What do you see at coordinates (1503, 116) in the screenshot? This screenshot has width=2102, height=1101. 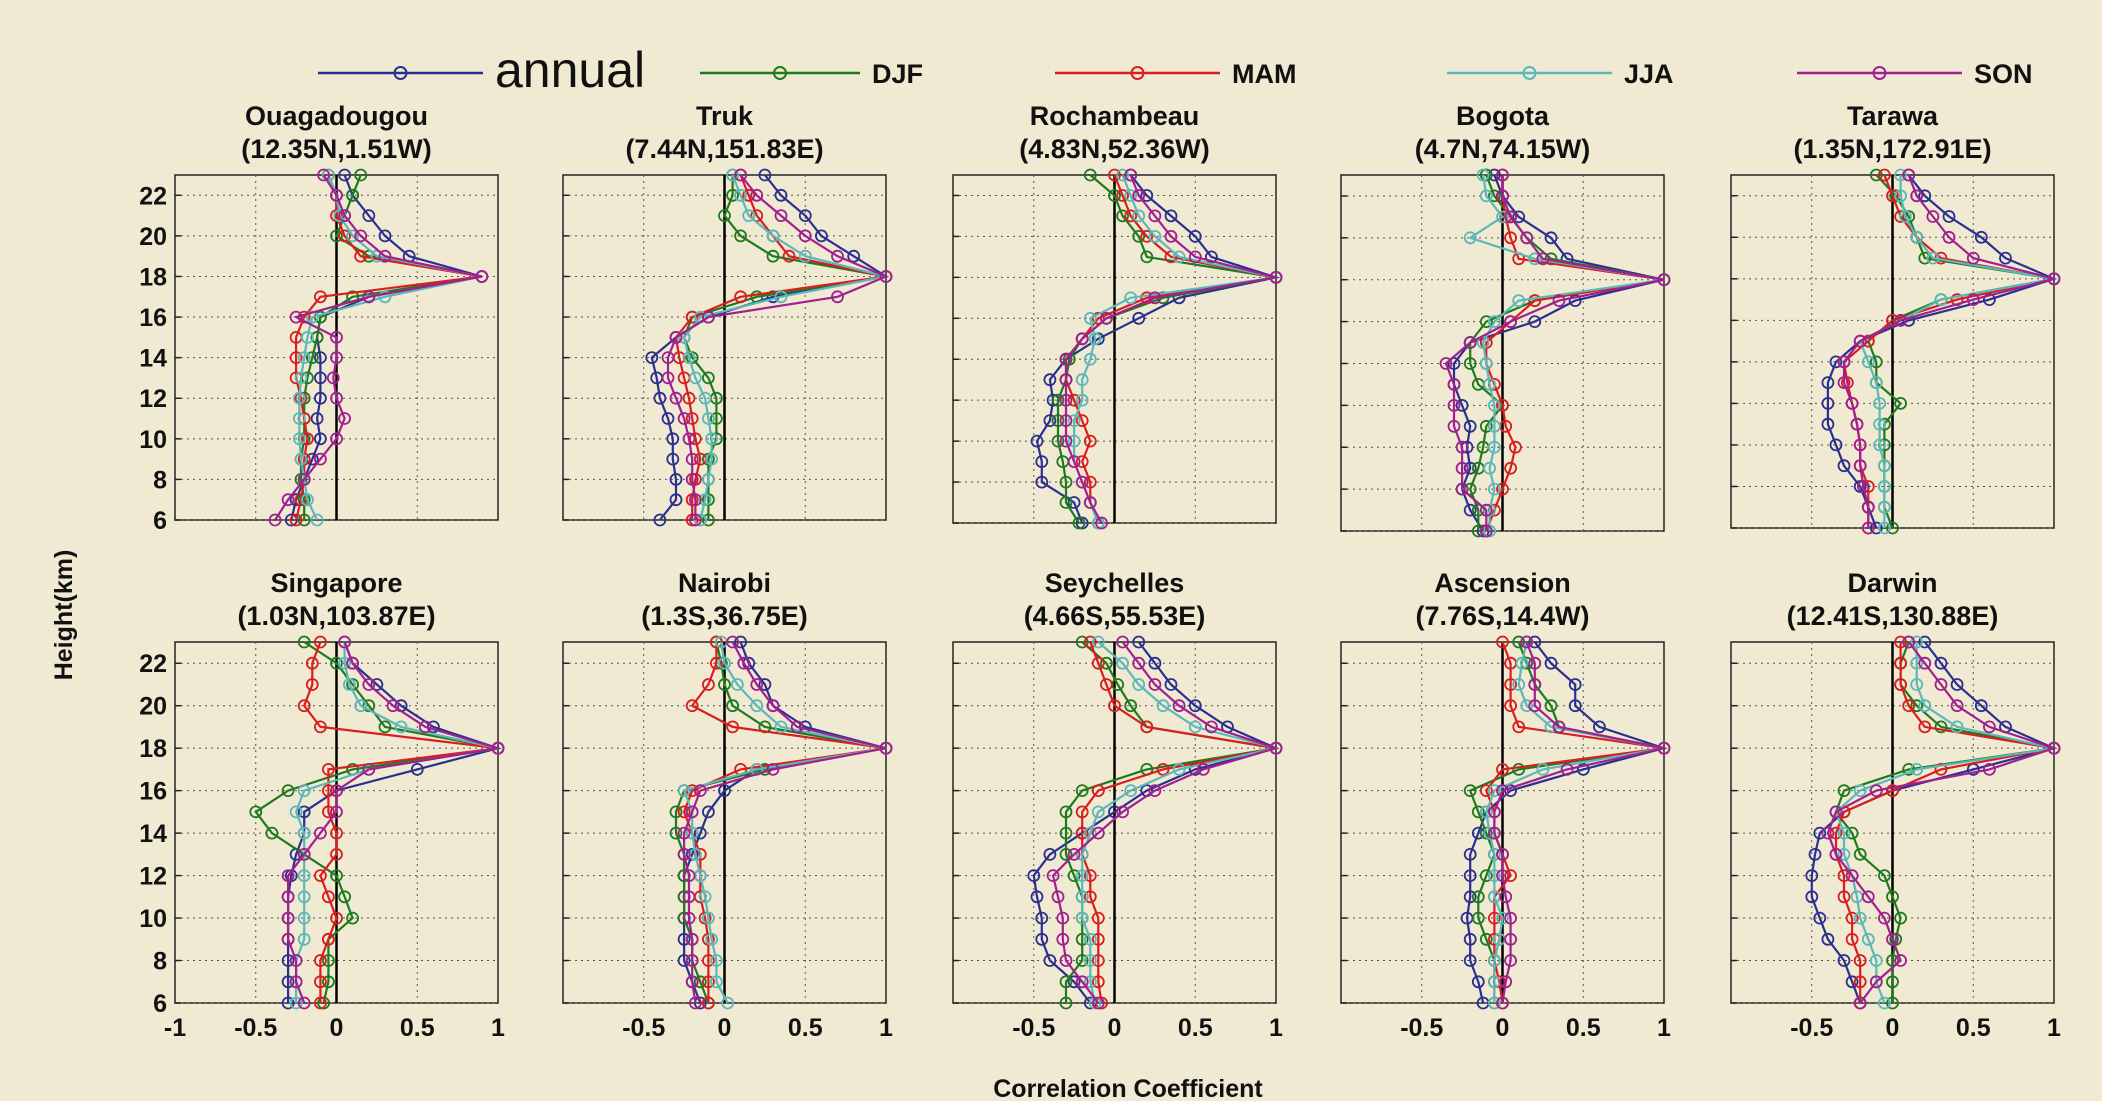 I see `panel-title: Bogota` at bounding box center [1503, 116].